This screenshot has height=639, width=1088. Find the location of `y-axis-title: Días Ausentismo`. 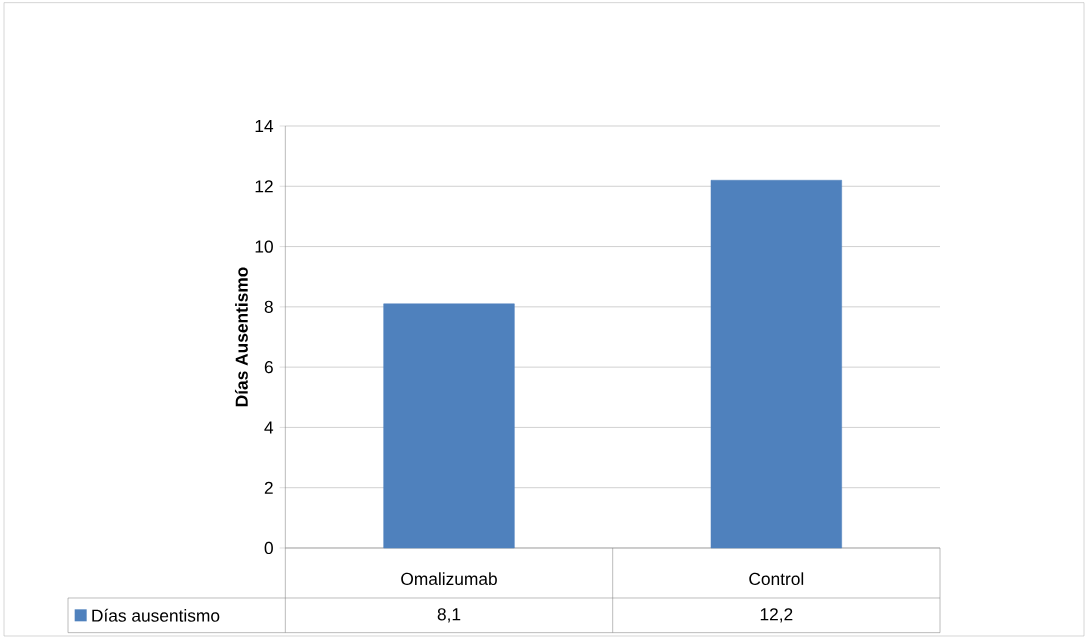

y-axis-title: Días Ausentismo is located at coordinates (241, 337).